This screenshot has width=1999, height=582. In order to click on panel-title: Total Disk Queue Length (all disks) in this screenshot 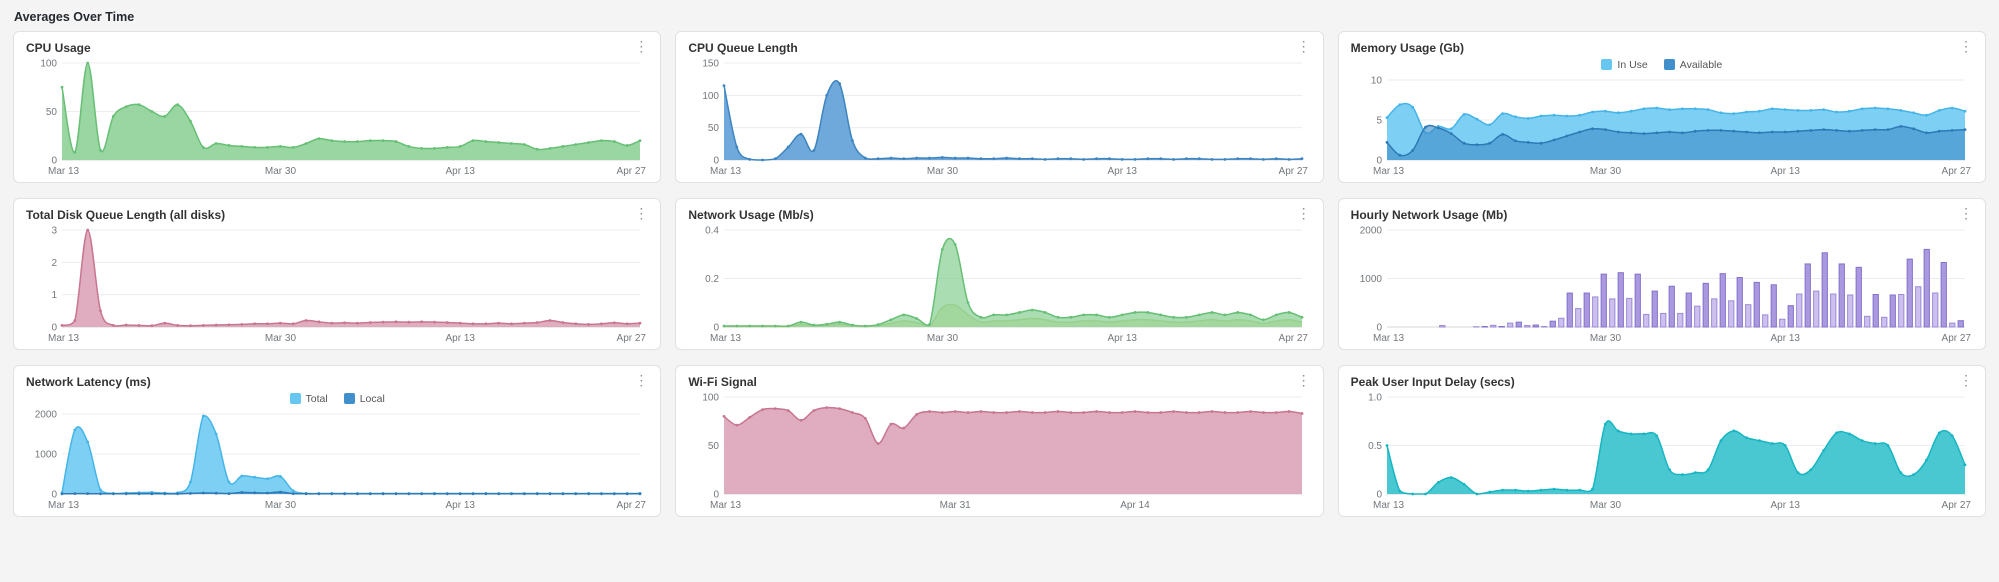, I will do `click(126, 215)`.